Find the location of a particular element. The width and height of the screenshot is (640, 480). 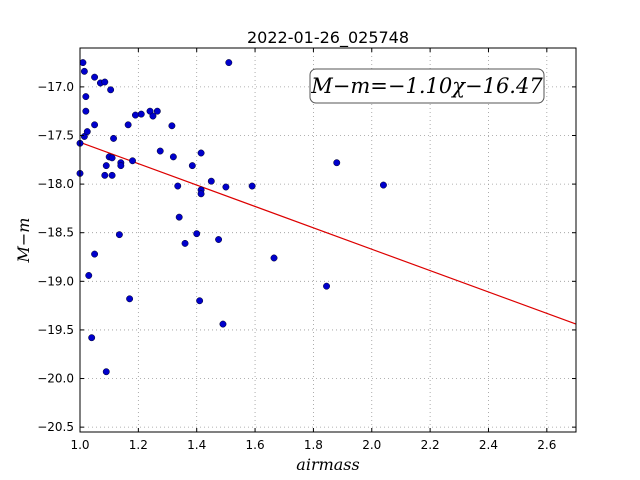

y-tick-label: −18.0 is located at coordinates (55, 184).